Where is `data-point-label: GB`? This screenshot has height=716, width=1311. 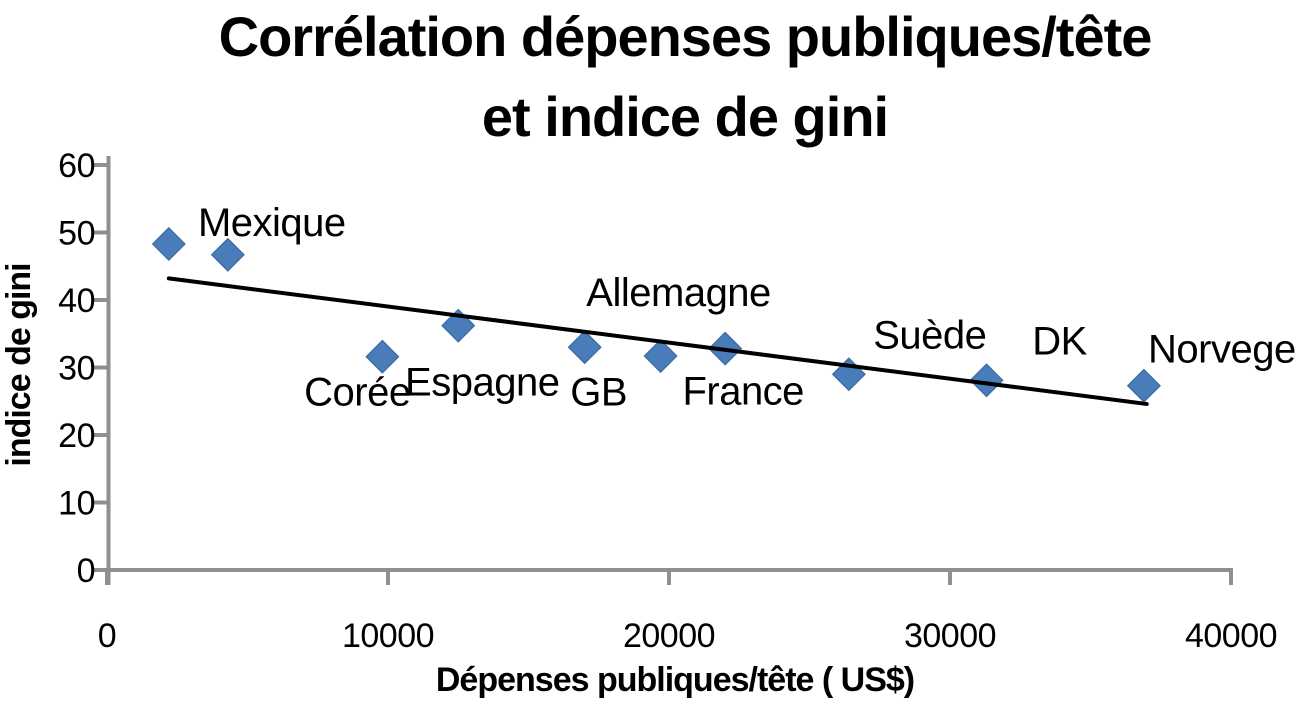 data-point-label: GB is located at coordinates (598, 392).